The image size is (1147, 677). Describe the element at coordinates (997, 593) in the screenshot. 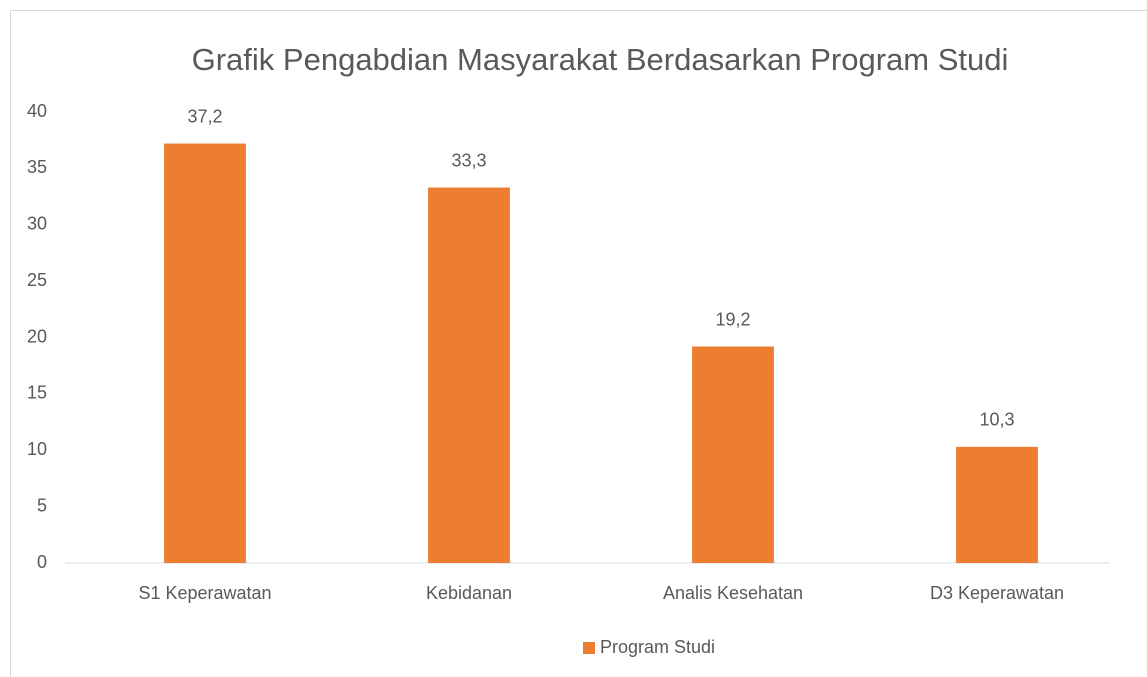

I see `x-tick-label: D3 Keperawatan` at that location.